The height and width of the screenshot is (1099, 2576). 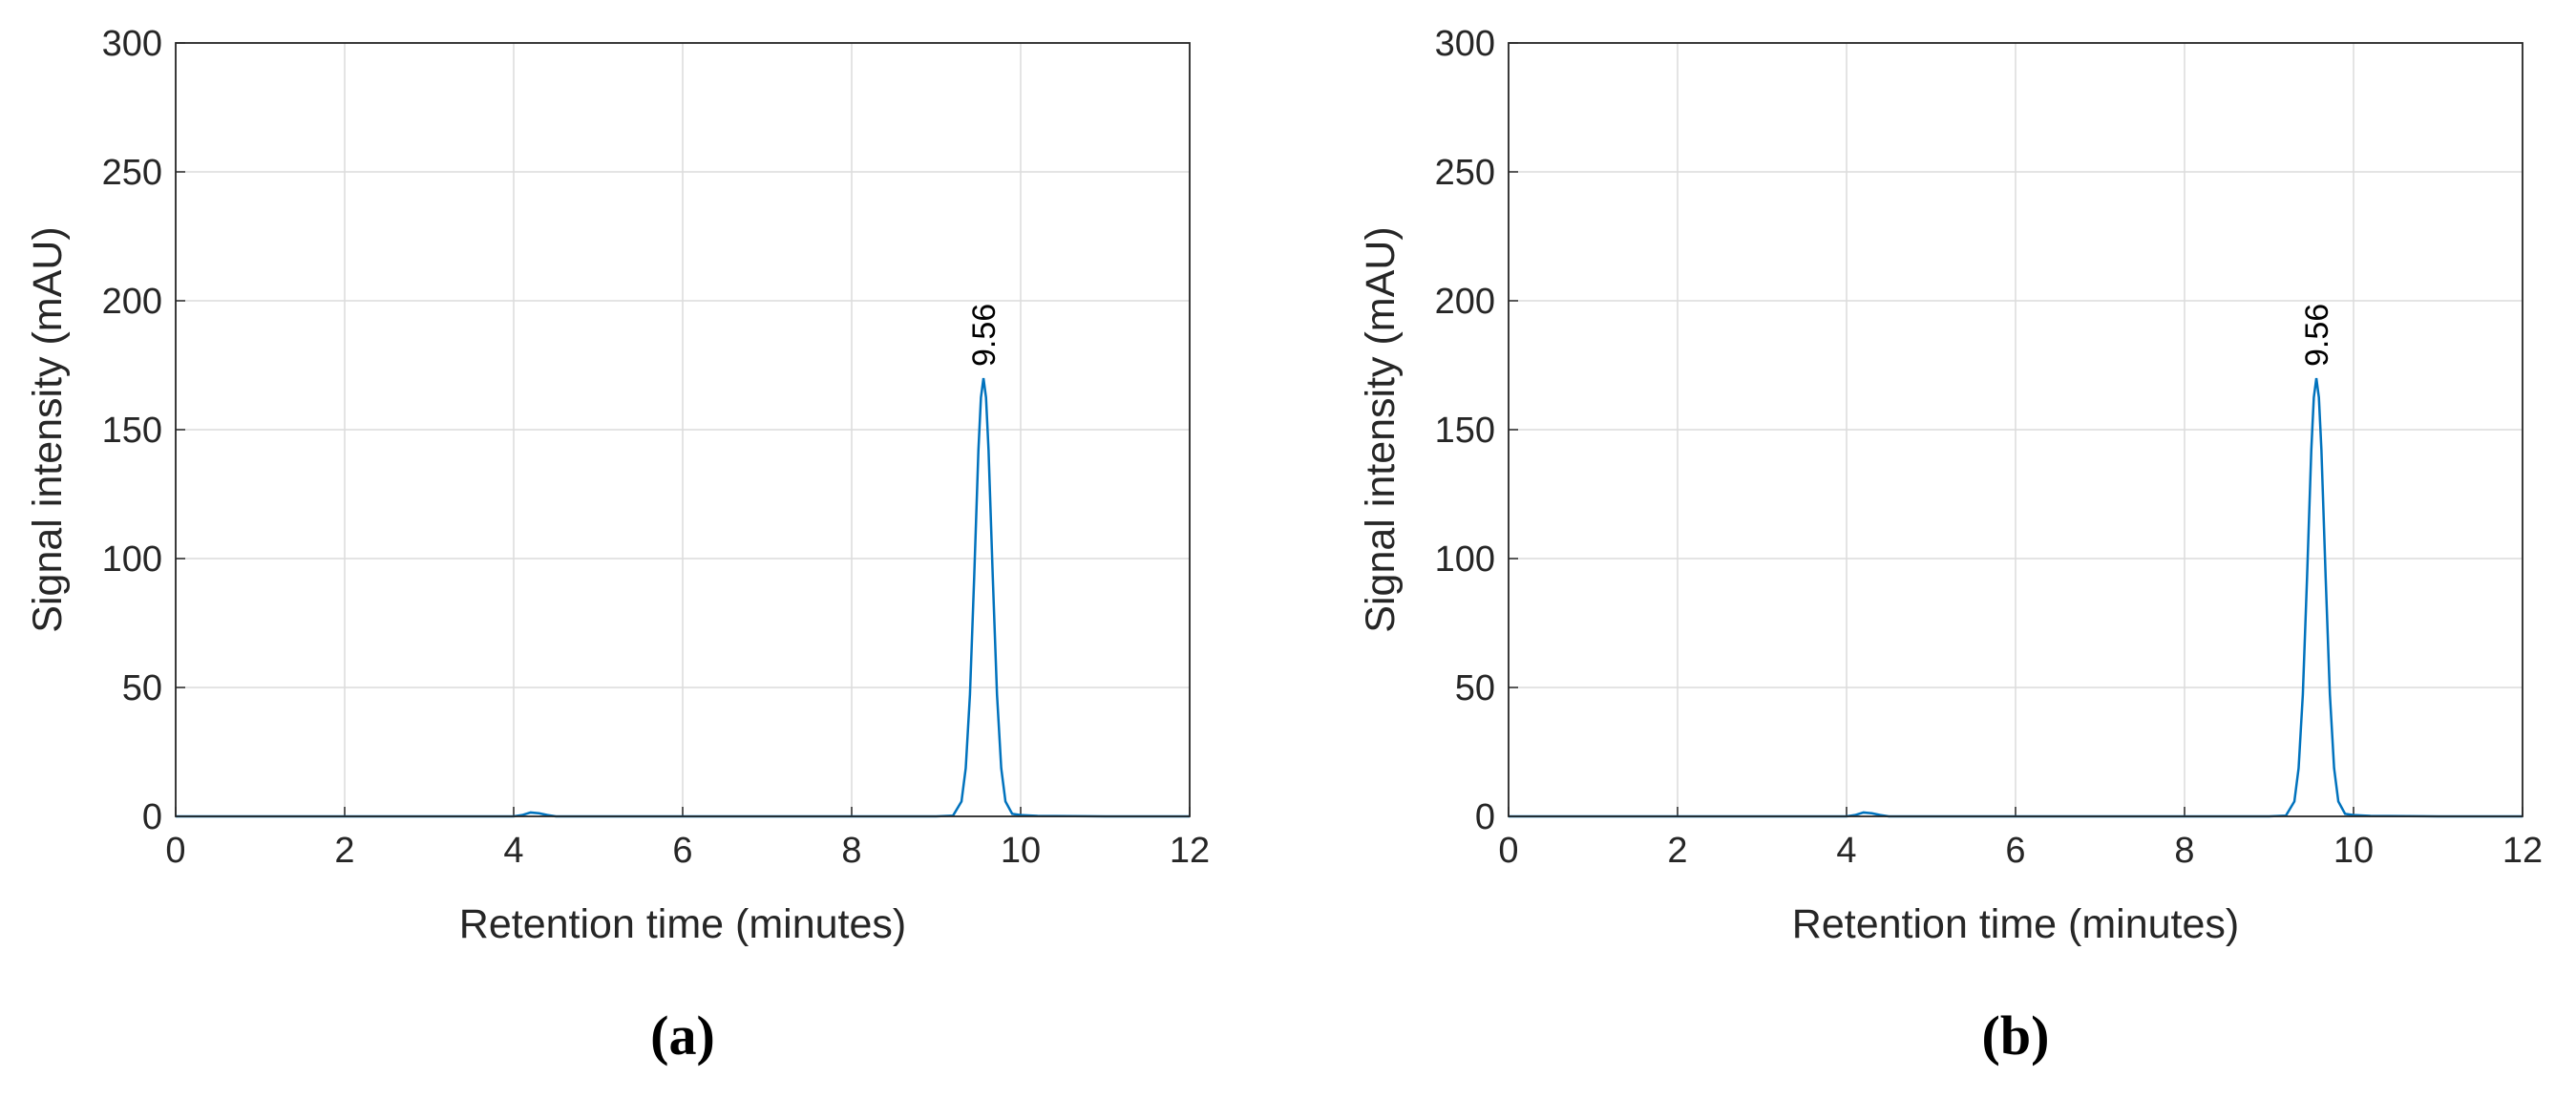 I want to click on caption: (a), so click(x=682, y=1035).